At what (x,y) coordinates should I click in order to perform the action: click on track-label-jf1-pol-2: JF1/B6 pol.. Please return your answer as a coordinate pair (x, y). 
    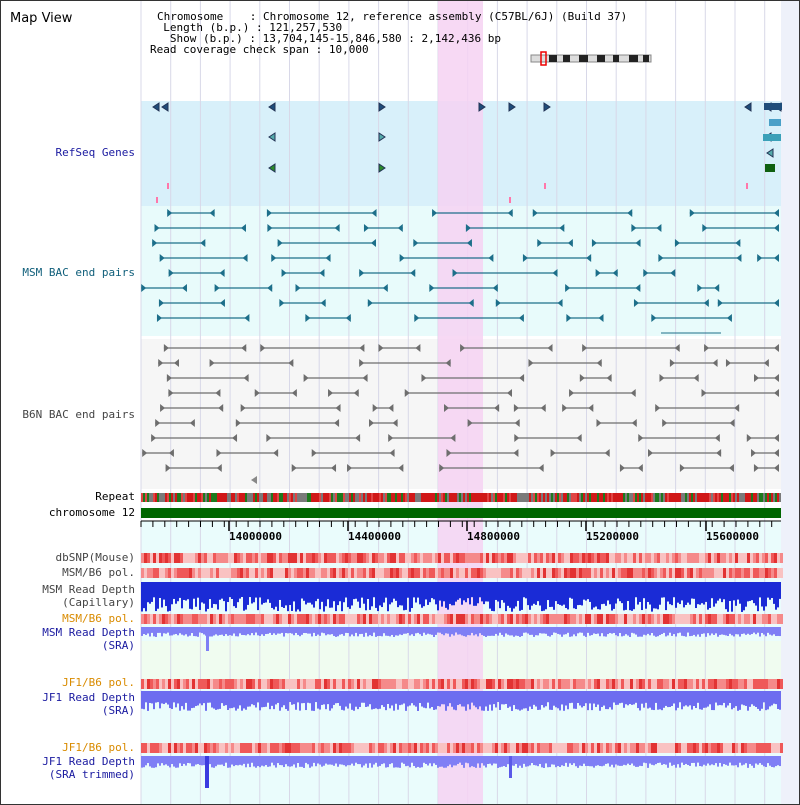
    Looking at the image, I should click on (98, 747).